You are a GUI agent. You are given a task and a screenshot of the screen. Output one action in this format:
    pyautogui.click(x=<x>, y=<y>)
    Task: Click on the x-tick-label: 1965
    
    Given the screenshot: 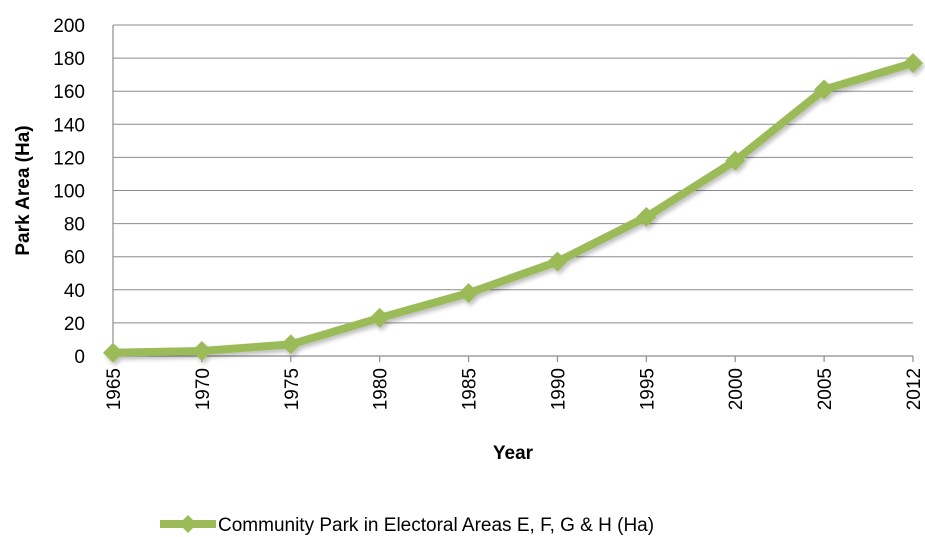 What is the action you would take?
    pyautogui.click(x=114, y=389)
    